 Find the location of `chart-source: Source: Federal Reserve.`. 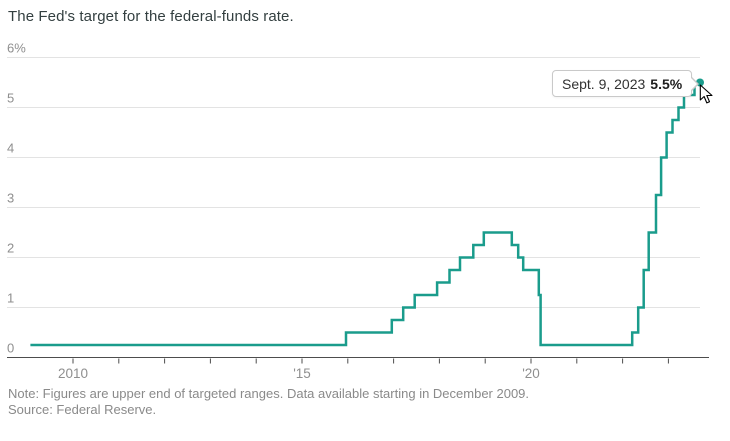

chart-source: Source: Federal Reserve. is located at coordinates (82, 409).